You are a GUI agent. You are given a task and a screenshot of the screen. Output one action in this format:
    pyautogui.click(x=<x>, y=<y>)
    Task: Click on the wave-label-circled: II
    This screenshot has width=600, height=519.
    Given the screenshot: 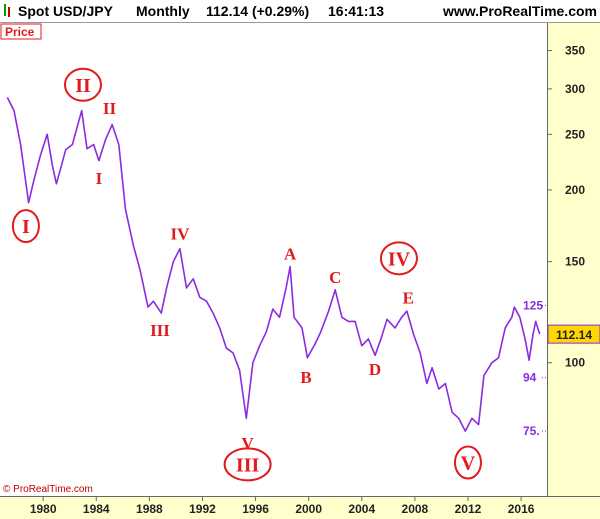 What is the action you would take?
    pyautogui.click(x=83, y=86)
    